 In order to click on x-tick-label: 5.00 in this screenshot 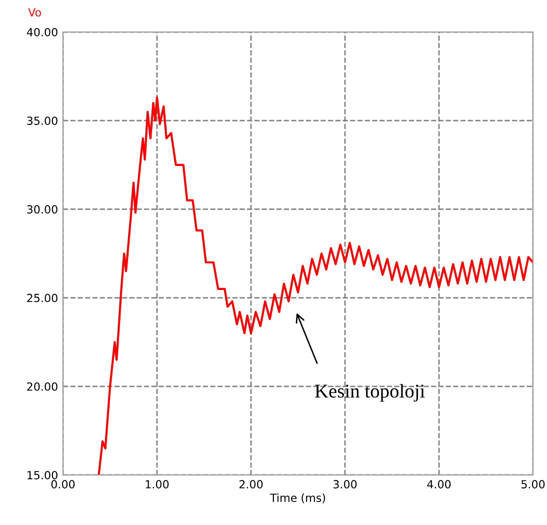, I will do `click(533, 484)`.